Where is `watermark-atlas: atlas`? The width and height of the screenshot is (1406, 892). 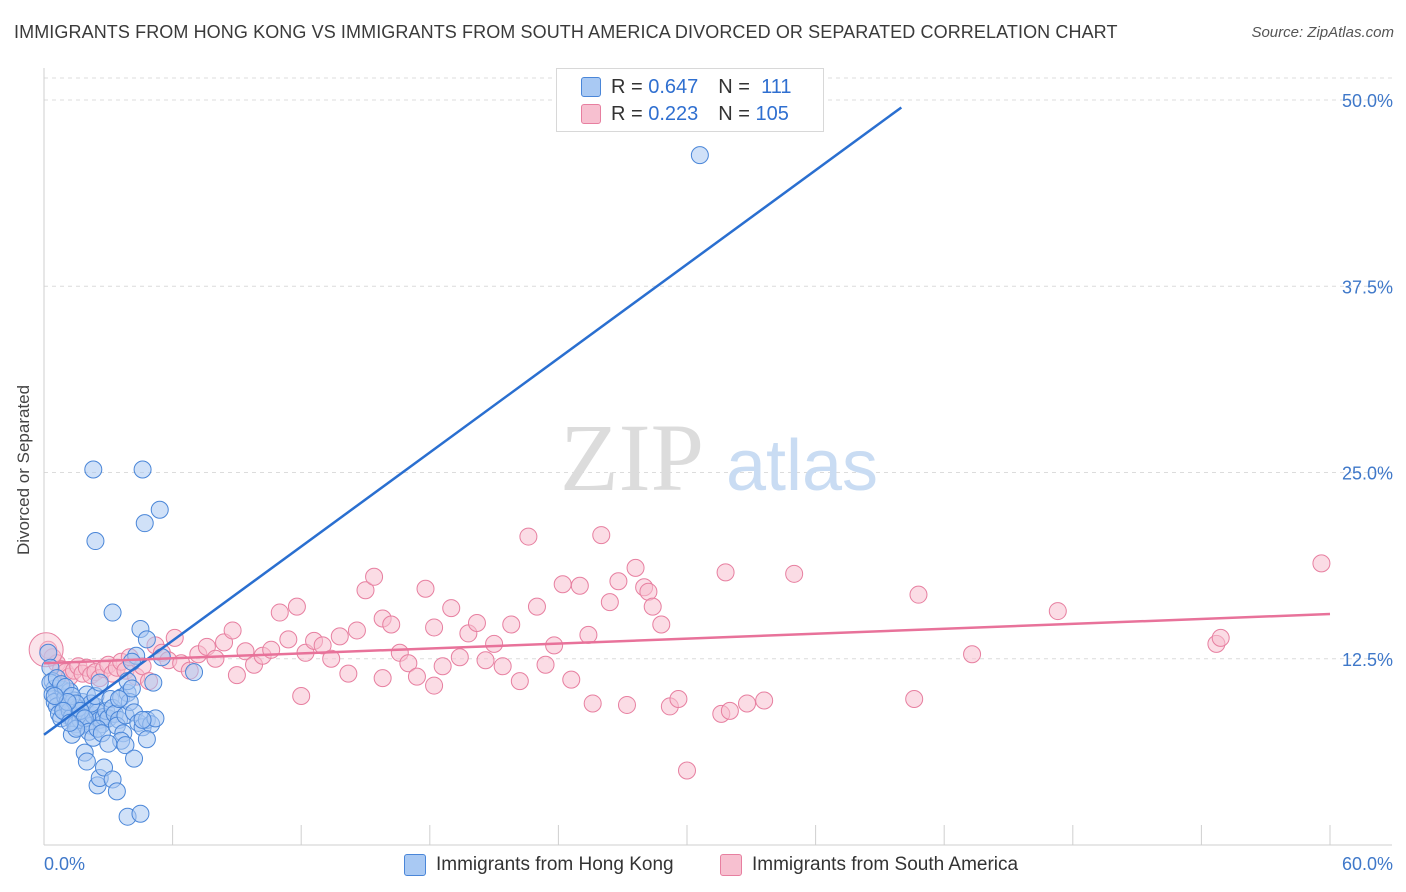 watermark-atlas: atlas is located at coordinates (802, 466).